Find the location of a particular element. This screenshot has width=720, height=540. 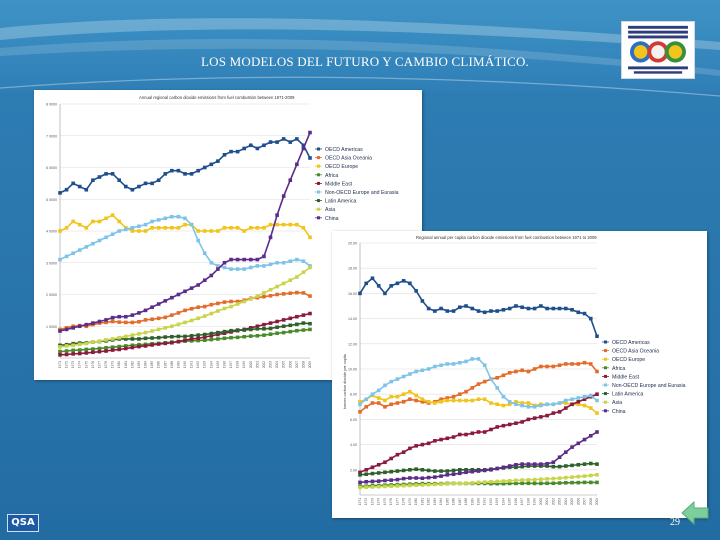

return-button is located at coordinates (695, 513).